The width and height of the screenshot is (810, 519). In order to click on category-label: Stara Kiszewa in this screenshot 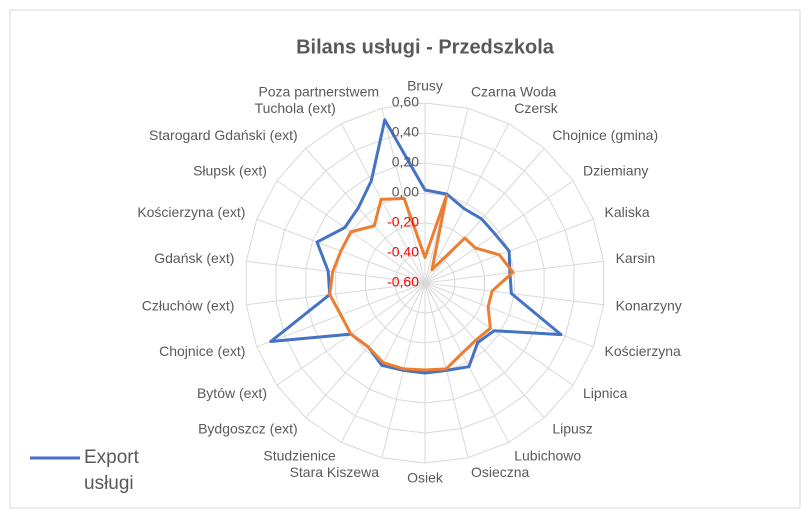, I will do `click(335, 472)`.